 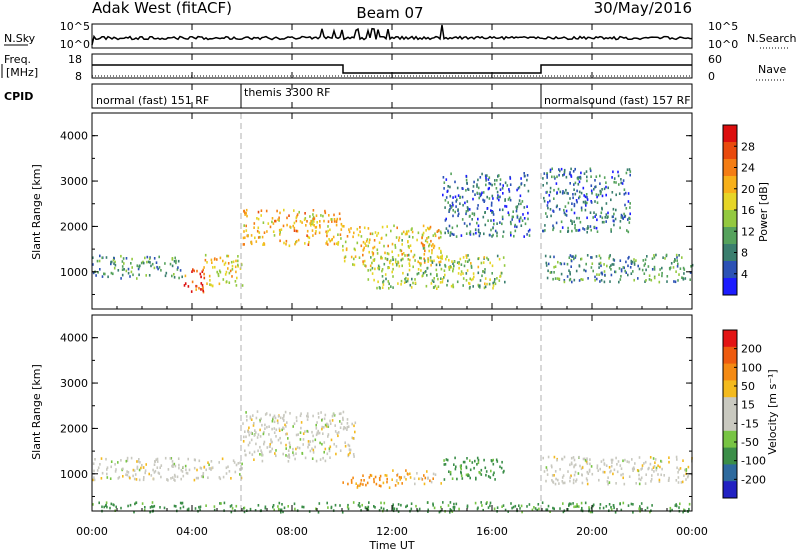 I want to click on colorbar-tick-label: 15, so click(x=748, y=405).